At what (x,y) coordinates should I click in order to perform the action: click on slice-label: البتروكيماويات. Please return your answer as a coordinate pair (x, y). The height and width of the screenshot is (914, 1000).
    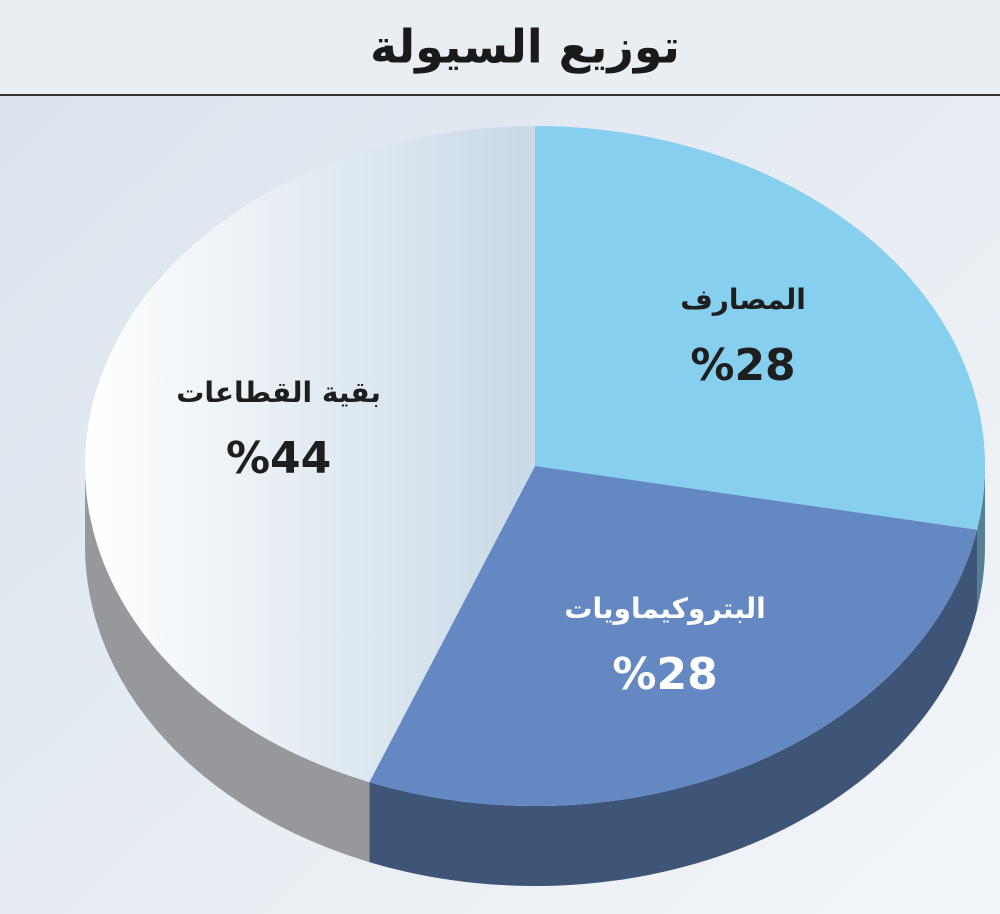
    Looking at the image, I should click on (664, 608).